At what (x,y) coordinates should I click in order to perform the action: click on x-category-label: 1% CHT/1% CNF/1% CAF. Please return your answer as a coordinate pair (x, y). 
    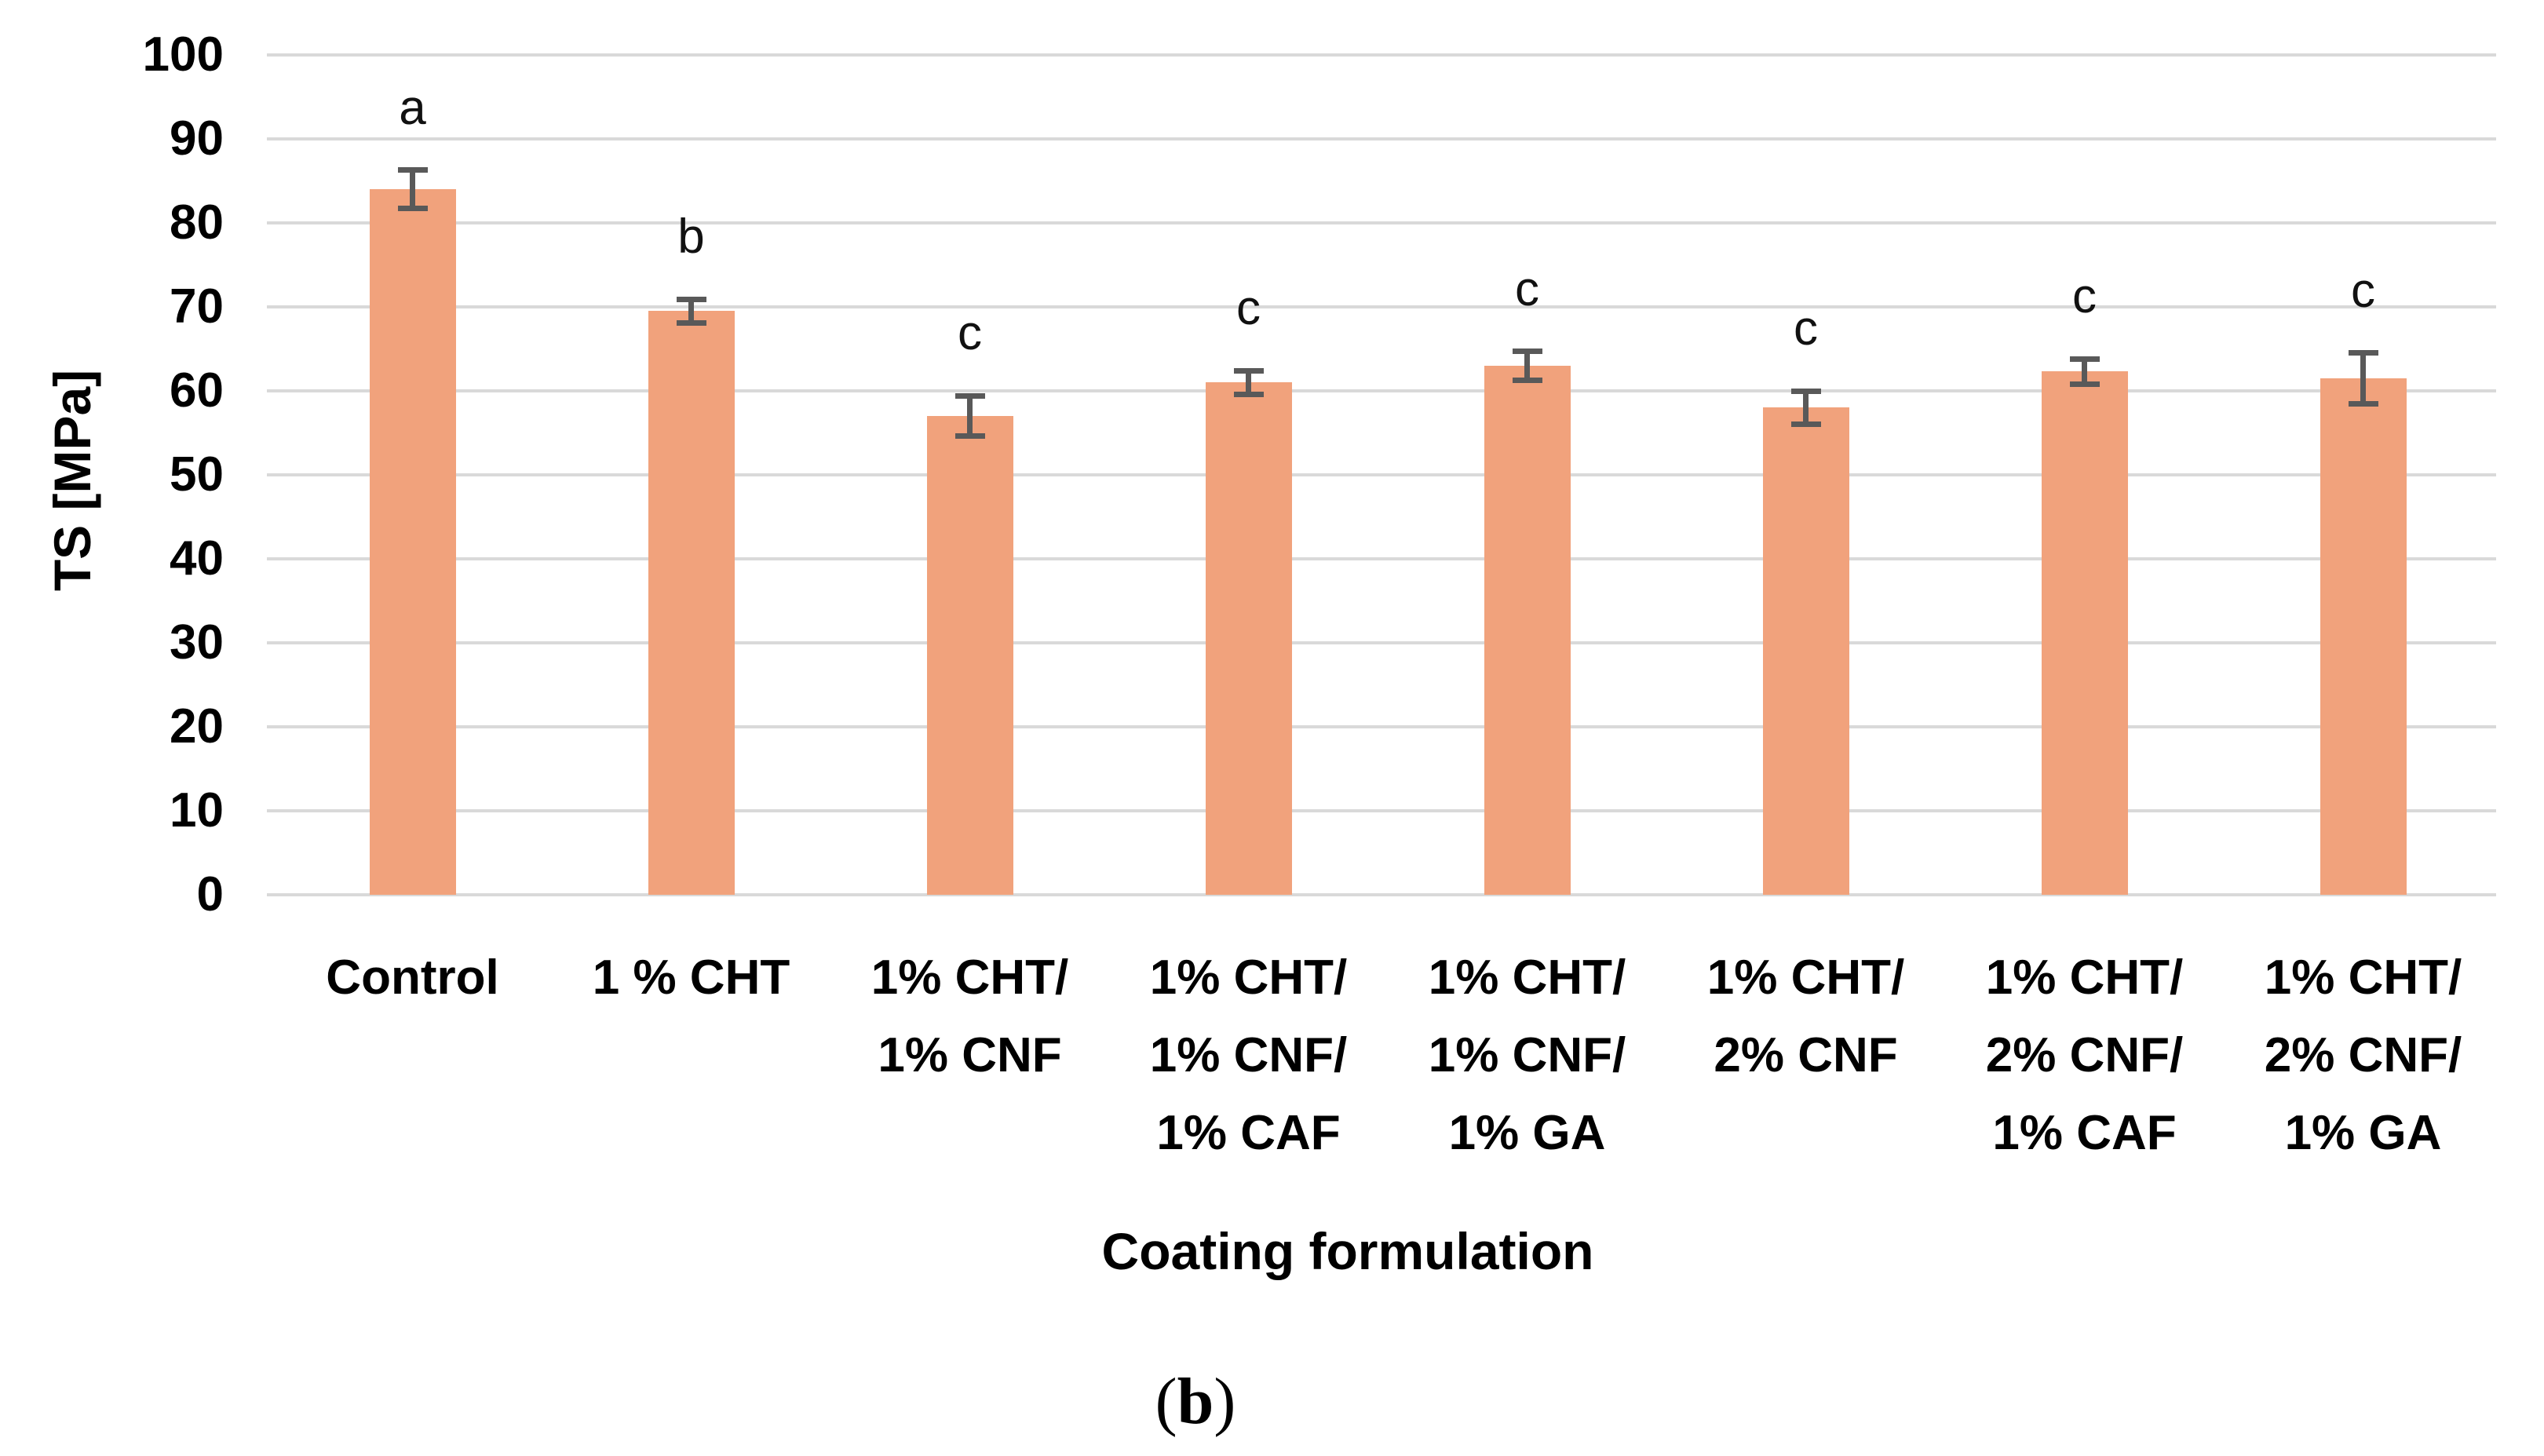
    Looking at the image, I should click on (1248, 1055).